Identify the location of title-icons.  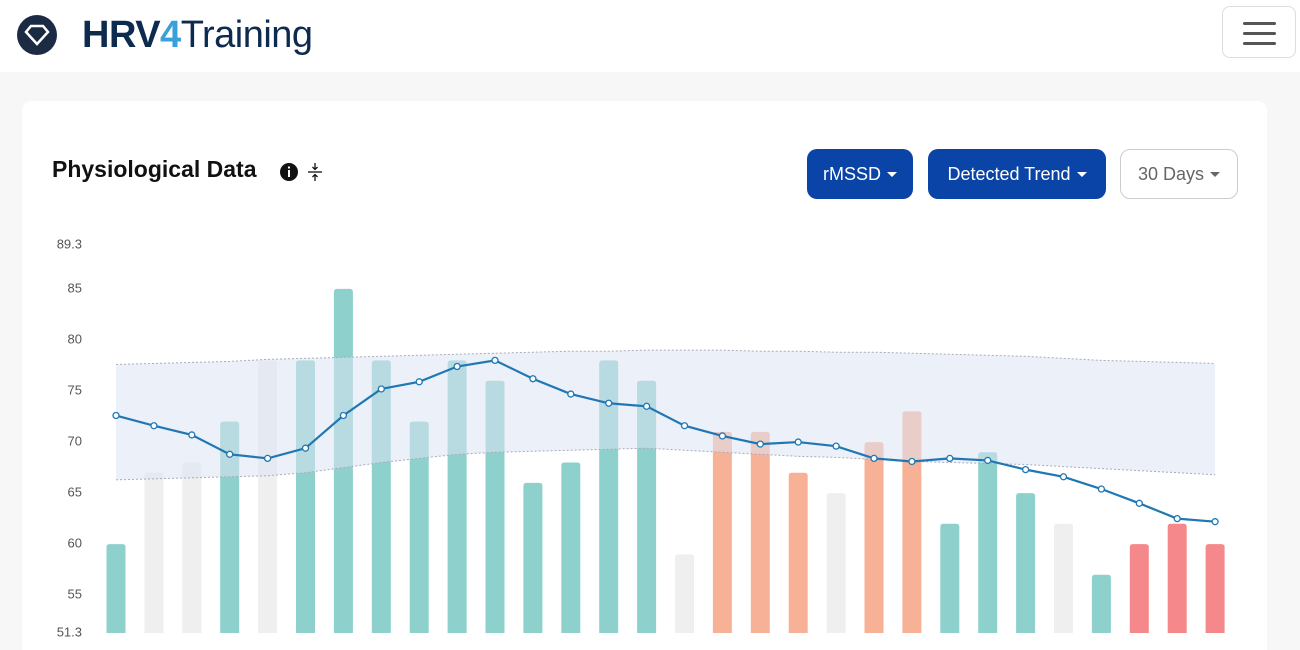
(301, 172).